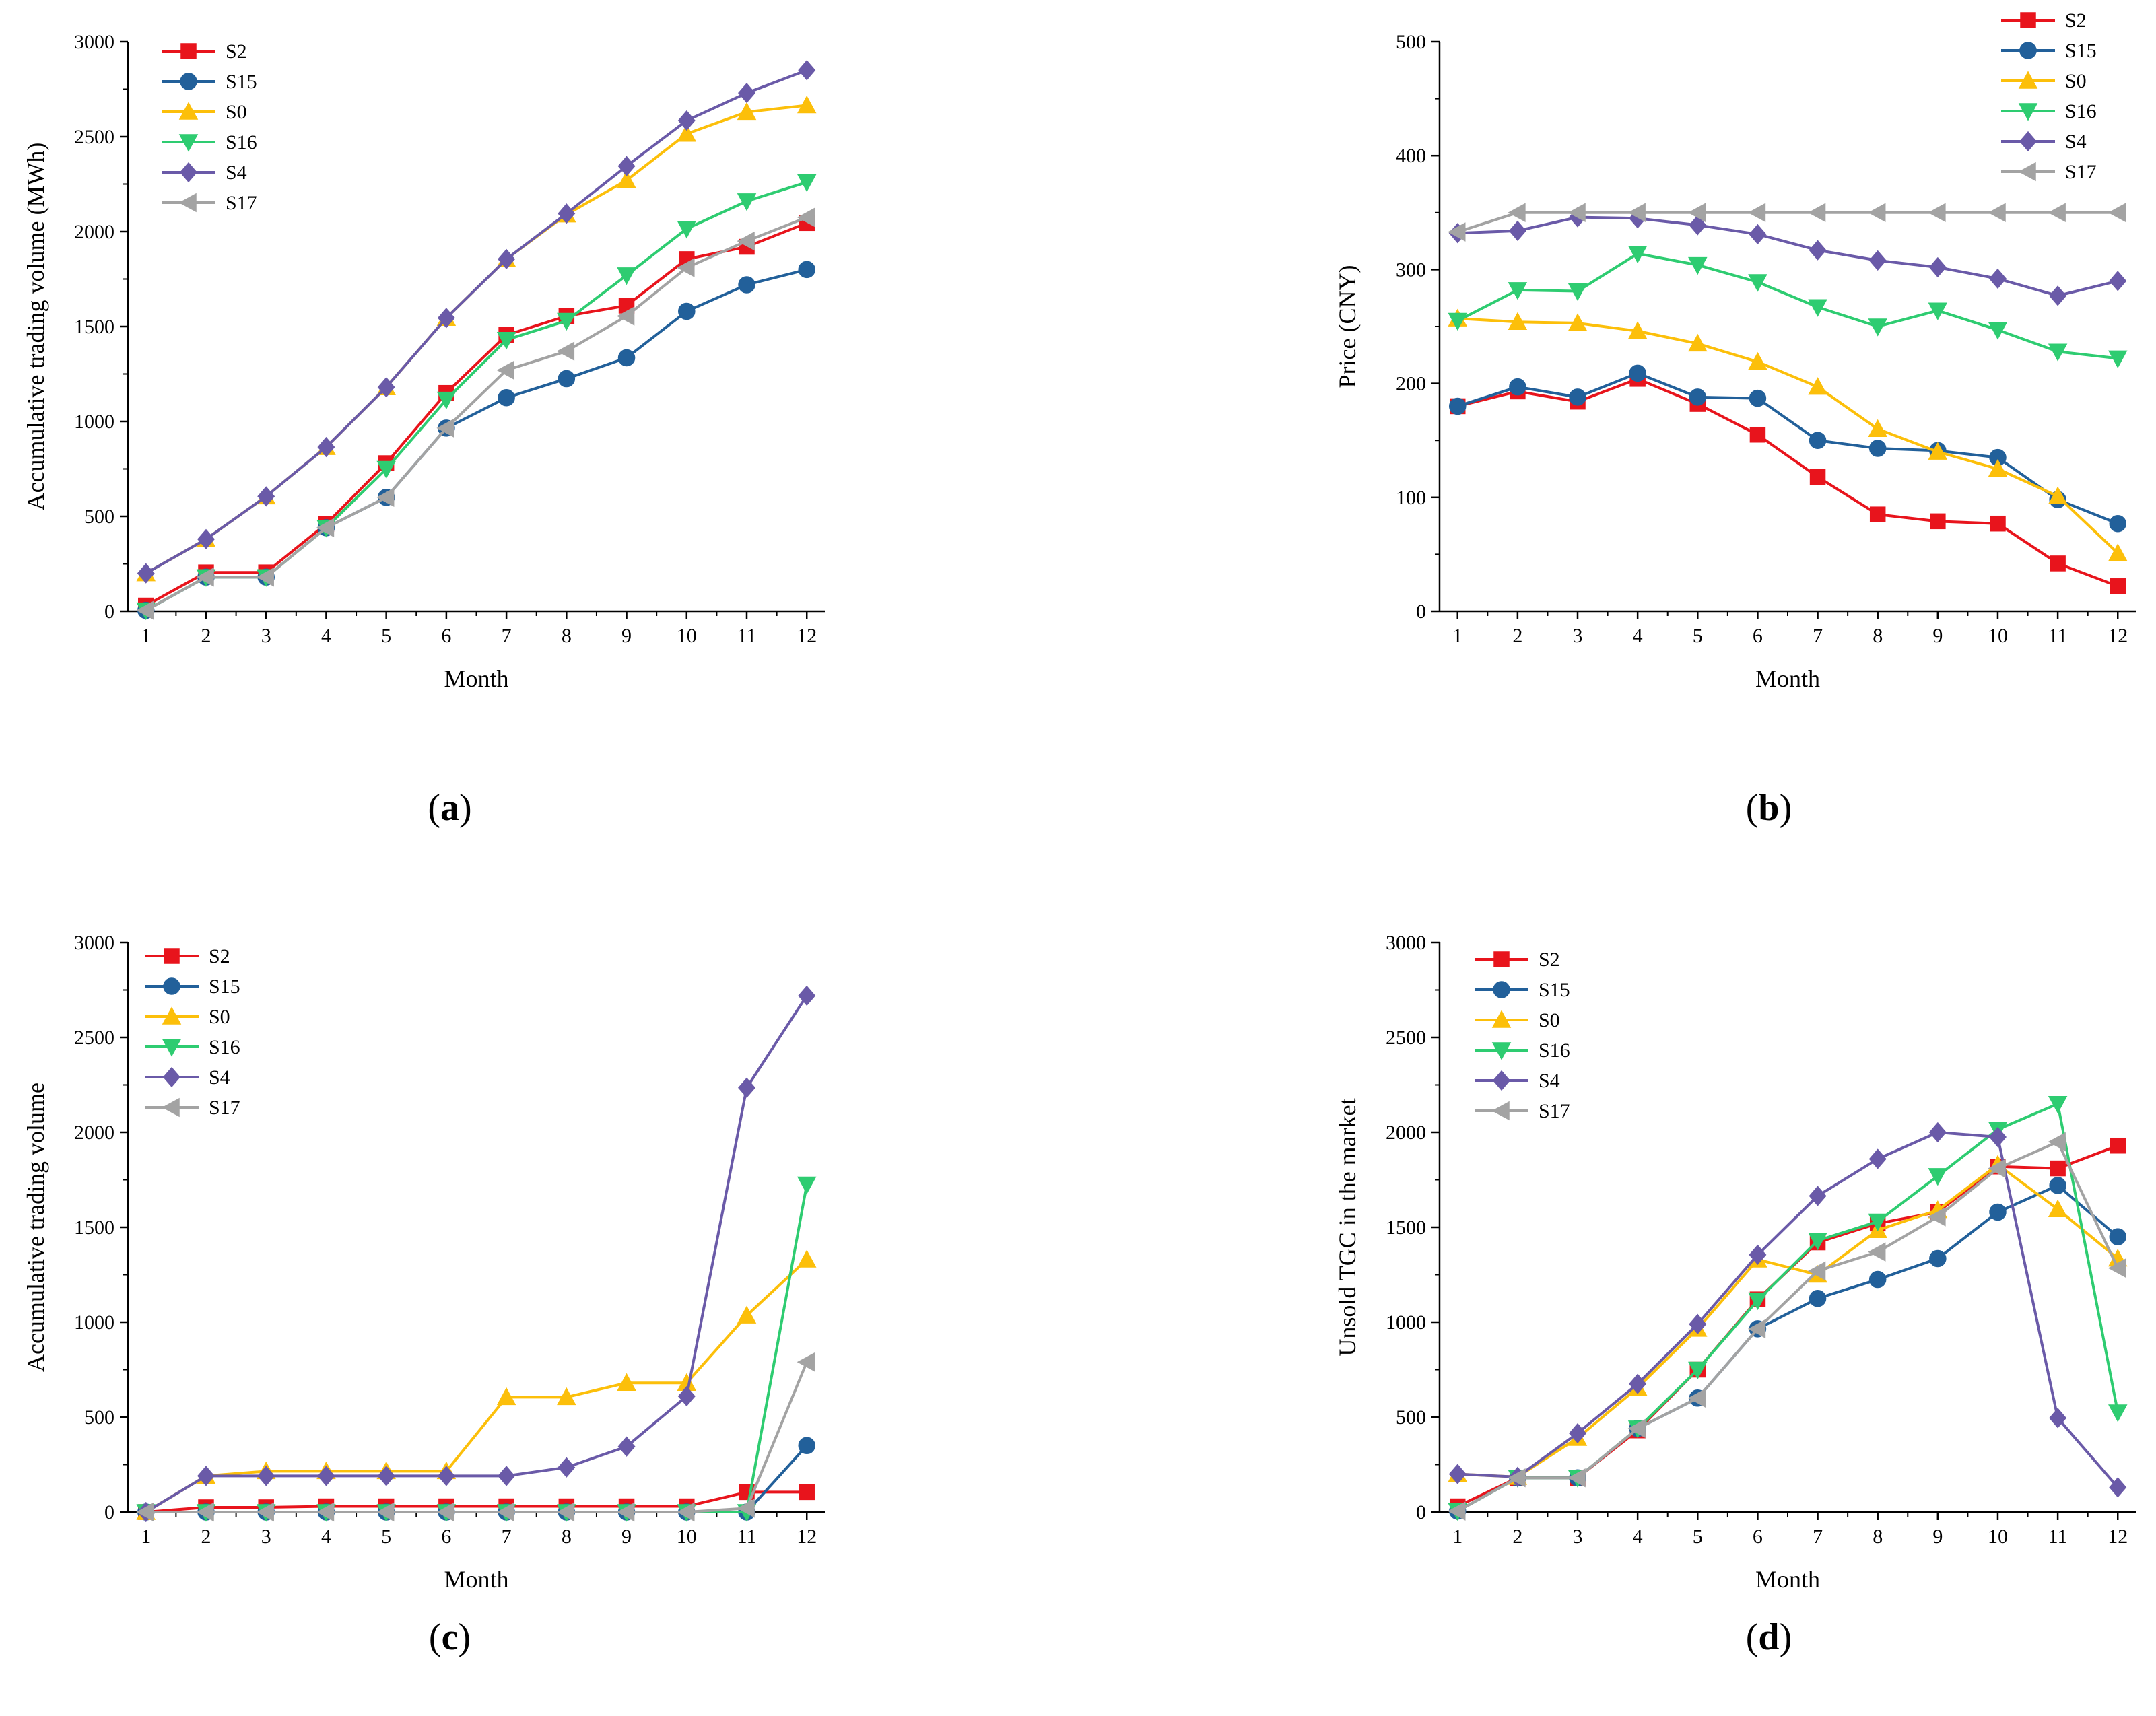 This screenshot has height=1716, width=2156. Describe the element at coordinates (1758, 1536) in the screenshot. I see `x-tick-label: 6` at that location.